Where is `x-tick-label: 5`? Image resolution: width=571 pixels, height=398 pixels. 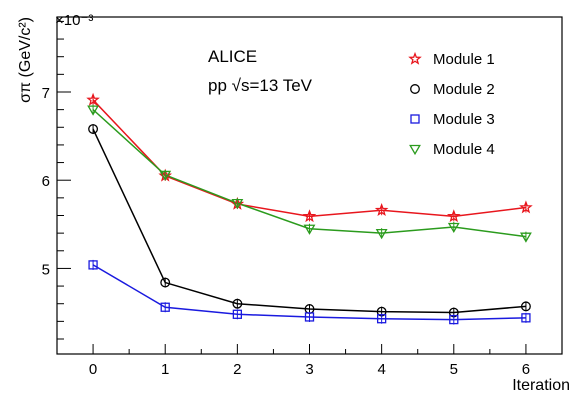 x-tick-label: 5 is located at coordinates (454, 369).